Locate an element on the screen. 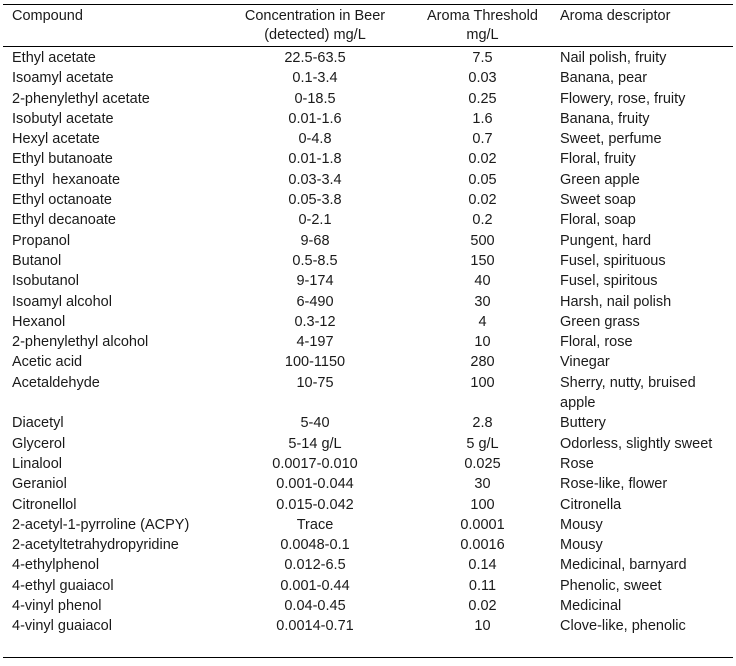 The width and height of the screenshot is (736, 666). cell-concentration: Trace is located at coordinates (315, 524).